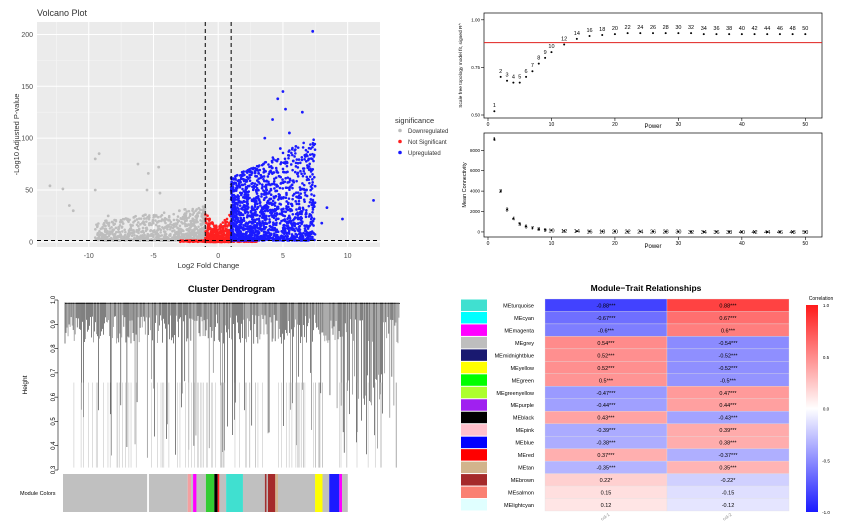 This screenshot has height=521, width=843. What do you see at coordinates (54, 421) in the screenshot?
I see `dendrogram-y-tick-label: 0.5` at bounding box center [54, 421].